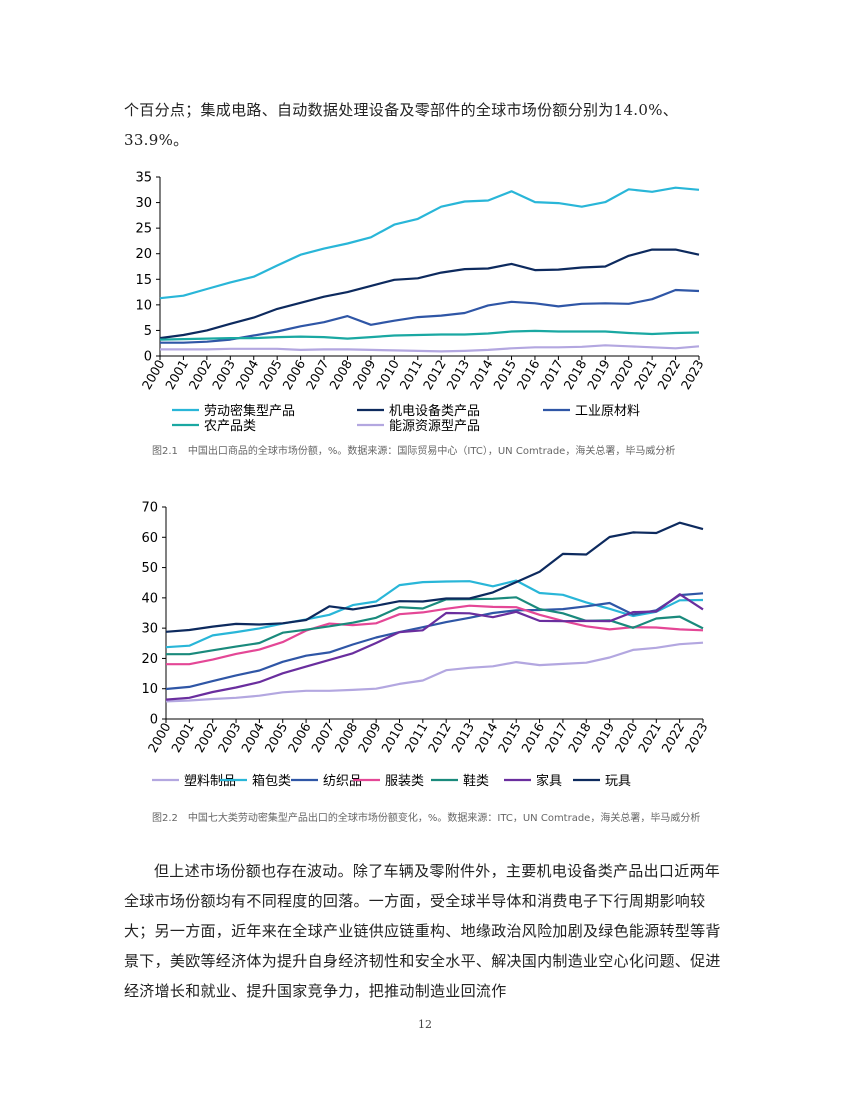  What do you see at coordinates (230, 426) in the screenshot?
I see `legend-label: 农产品类` at bounding box center [230, 426].